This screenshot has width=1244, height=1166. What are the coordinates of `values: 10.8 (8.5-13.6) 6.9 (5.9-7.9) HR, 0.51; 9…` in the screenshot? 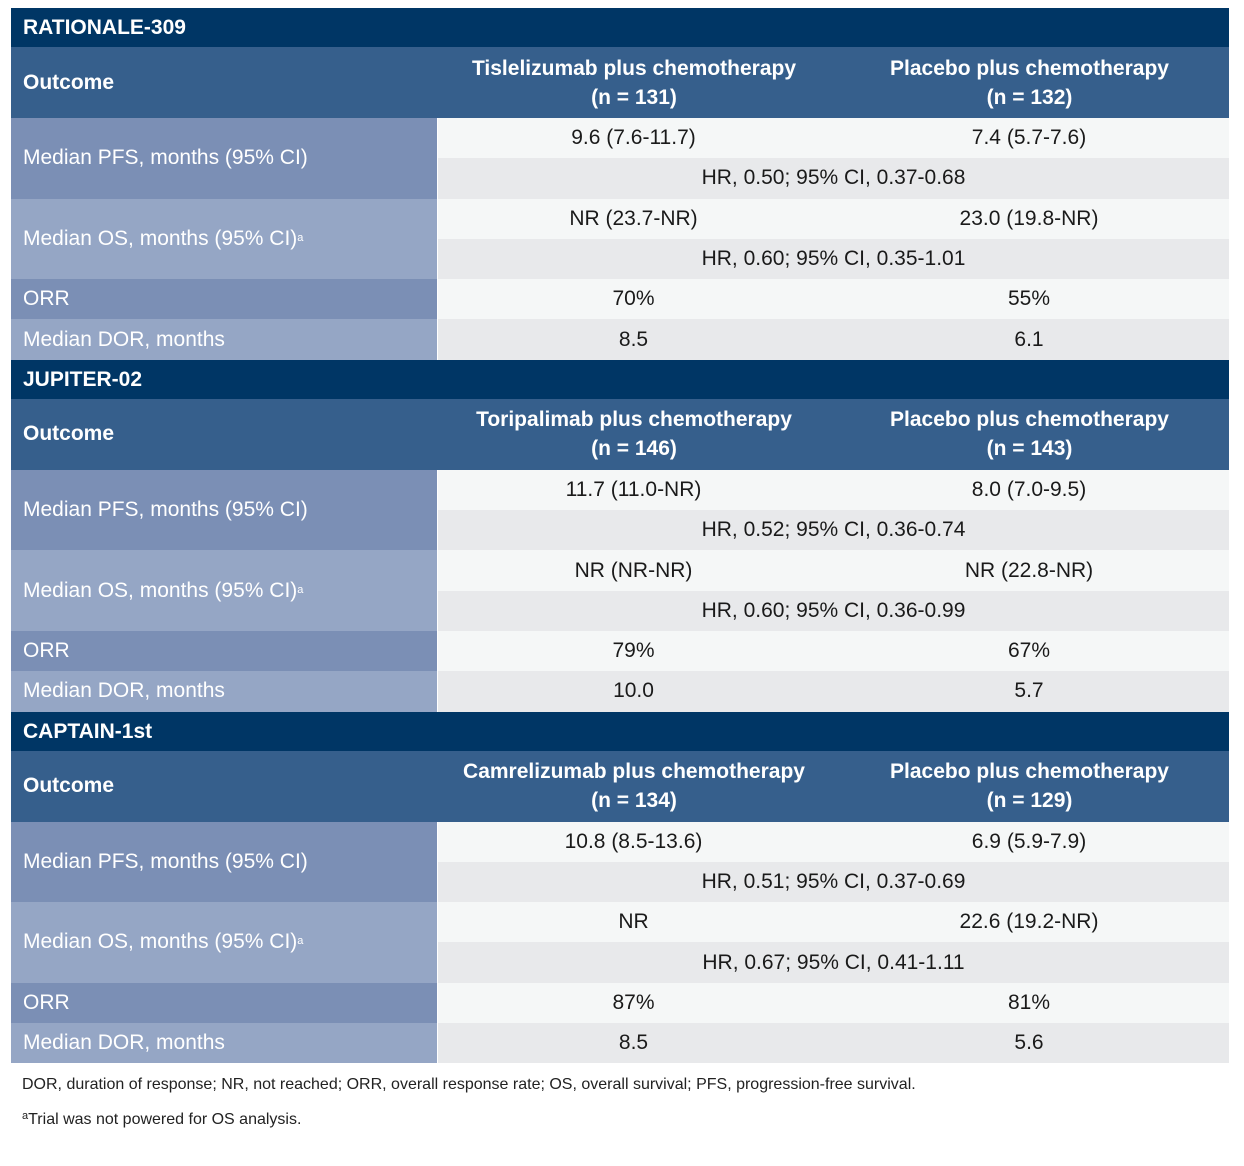 It's located at (833, 862).